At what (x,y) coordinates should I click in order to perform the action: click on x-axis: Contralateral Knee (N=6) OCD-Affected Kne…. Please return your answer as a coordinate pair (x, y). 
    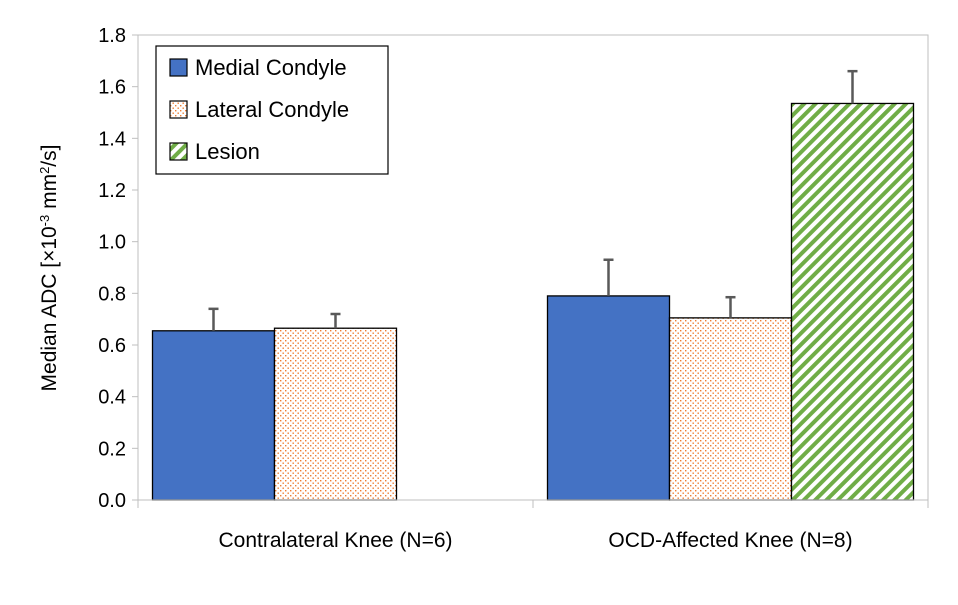
    Looking at the image, I should click on (533, 525).